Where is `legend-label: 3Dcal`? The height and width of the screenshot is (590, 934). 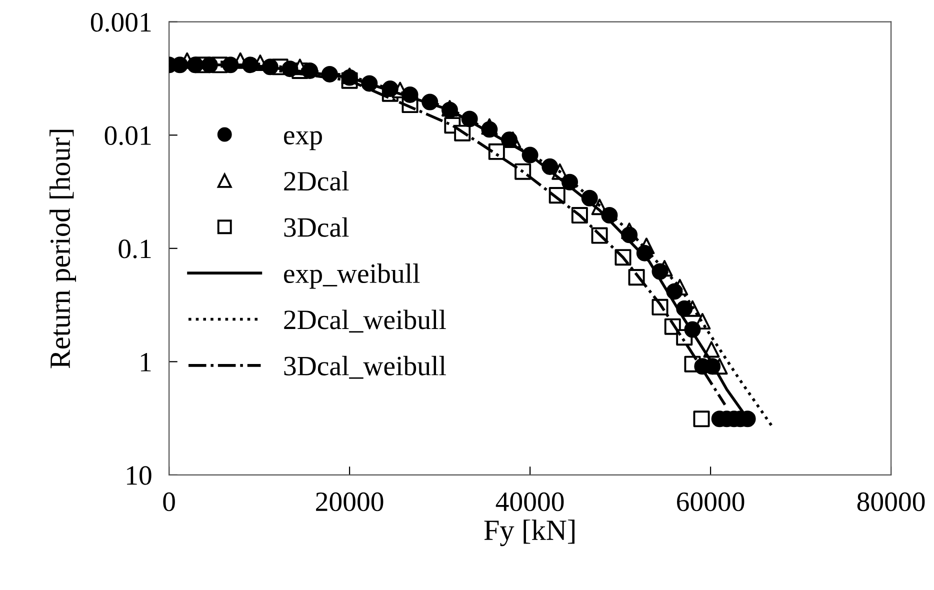 legend-label: 3Dcal is located at coordinates (316, 227).